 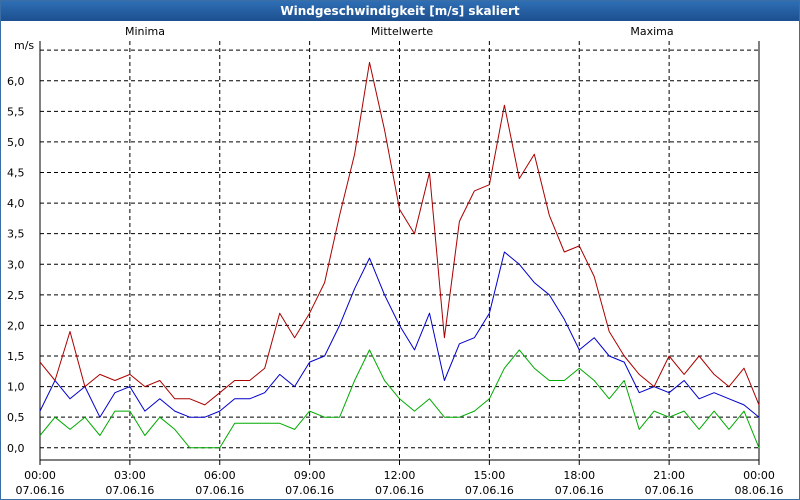 I want to click on y-tick-label: 4,0, so click(x=16, y=203).